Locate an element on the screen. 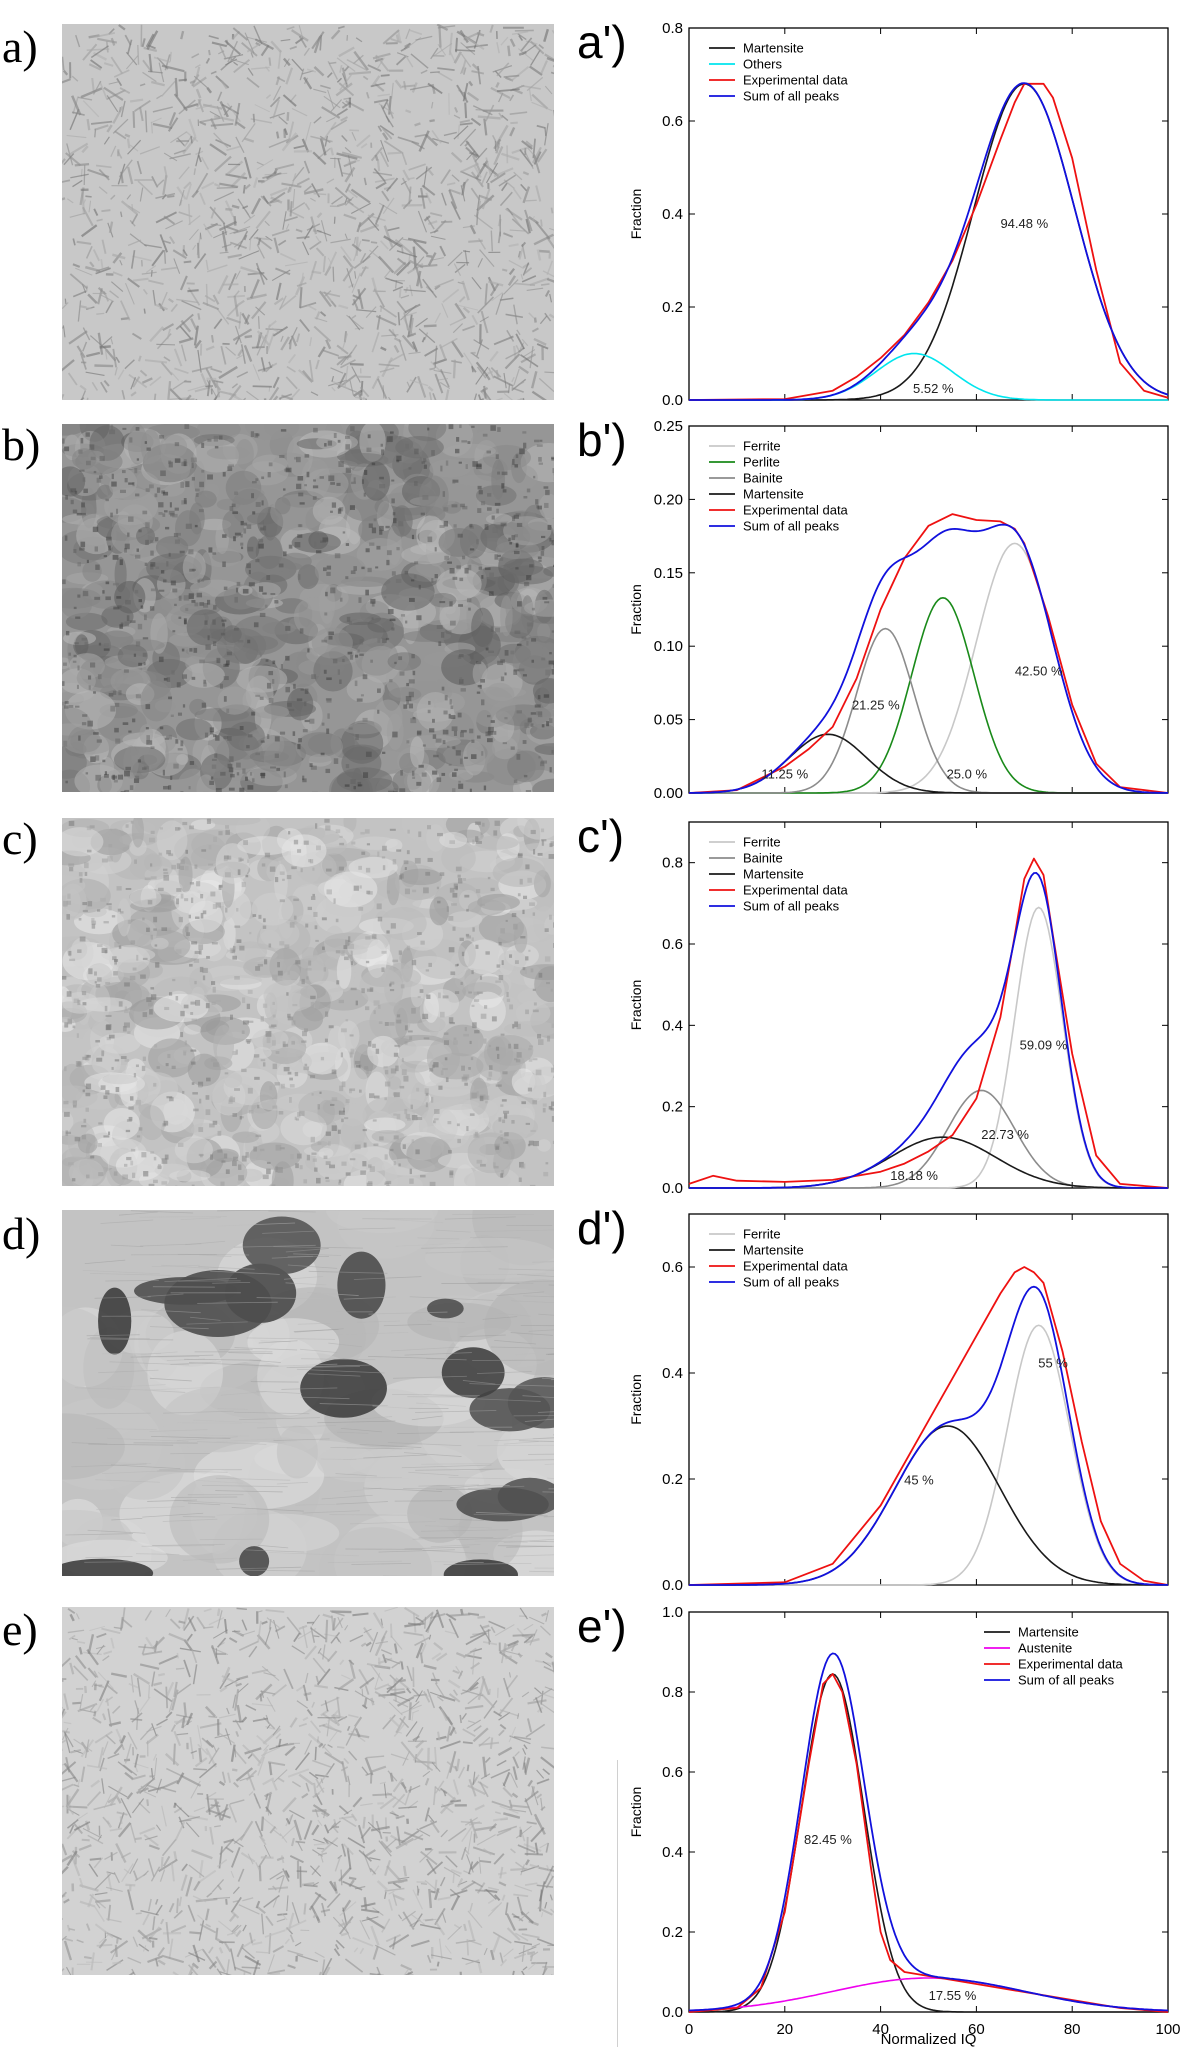 The image size is (1195, 2047). chart-panel-label: d') is located at coordinates (602, 1228).